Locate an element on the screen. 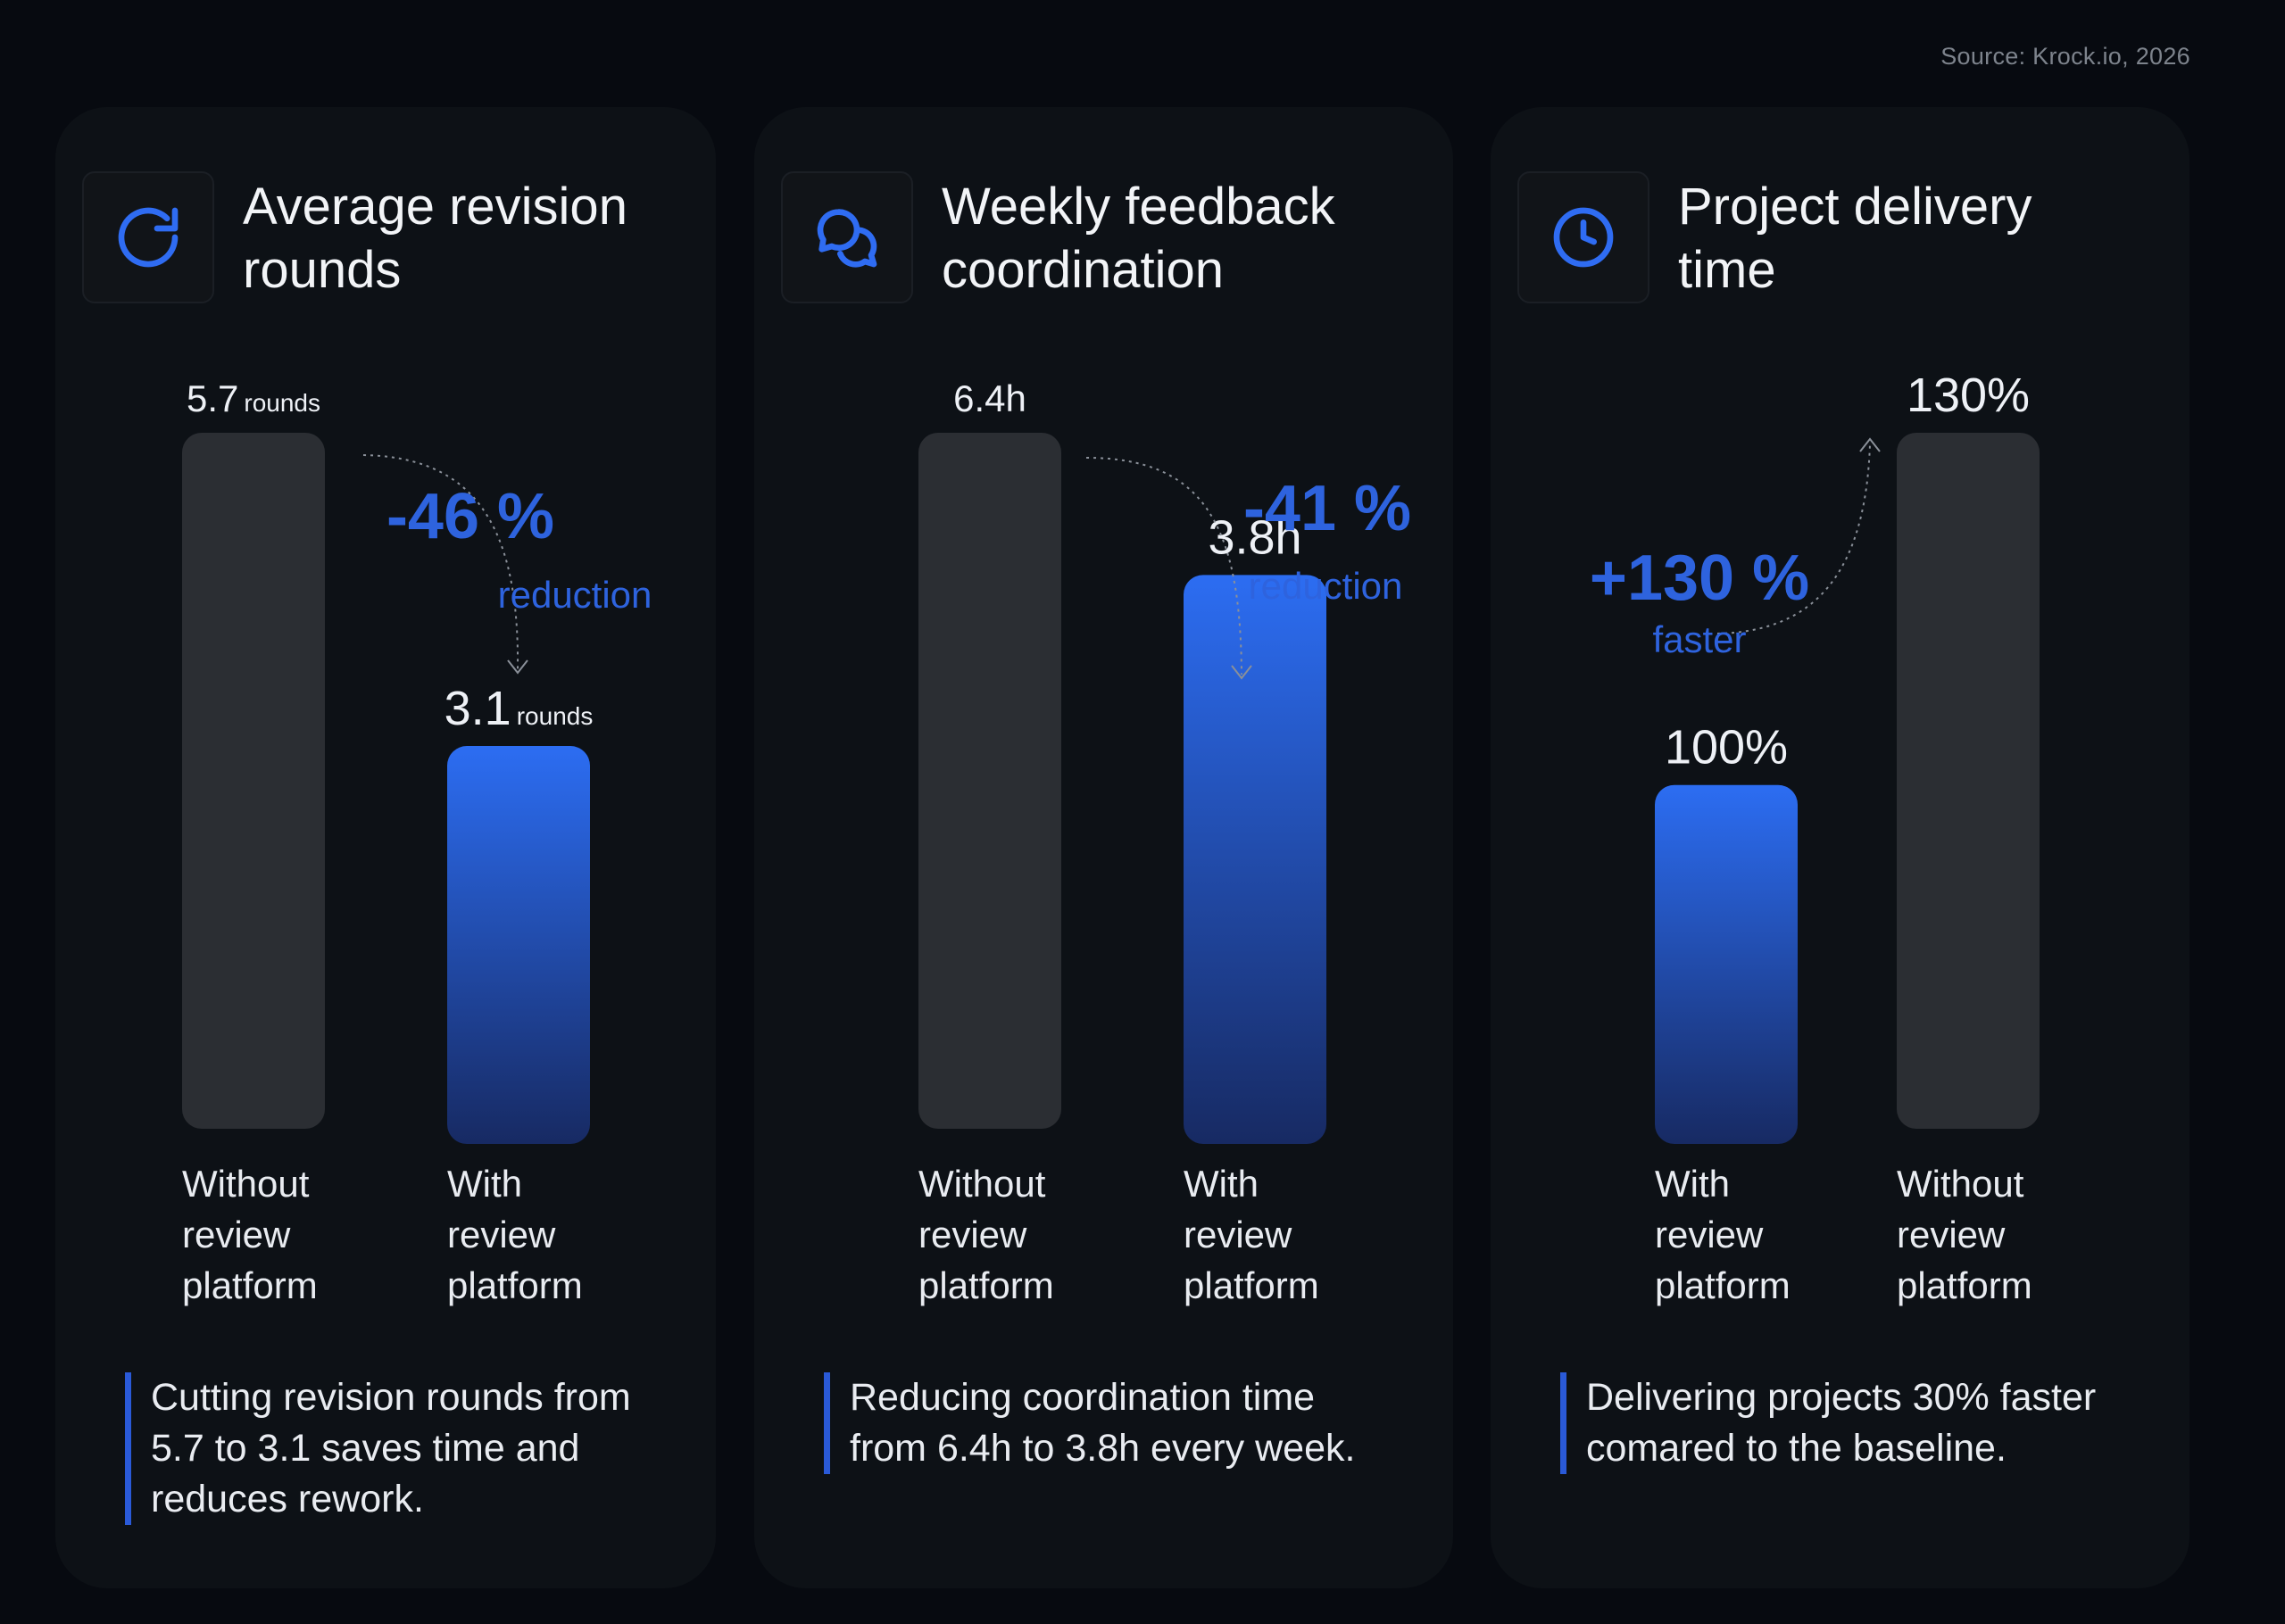 Image resolution: width=2285 pixels, height=1624 pixels. value-label-2: 3.1 rounds is located at coordinates (519, 708).